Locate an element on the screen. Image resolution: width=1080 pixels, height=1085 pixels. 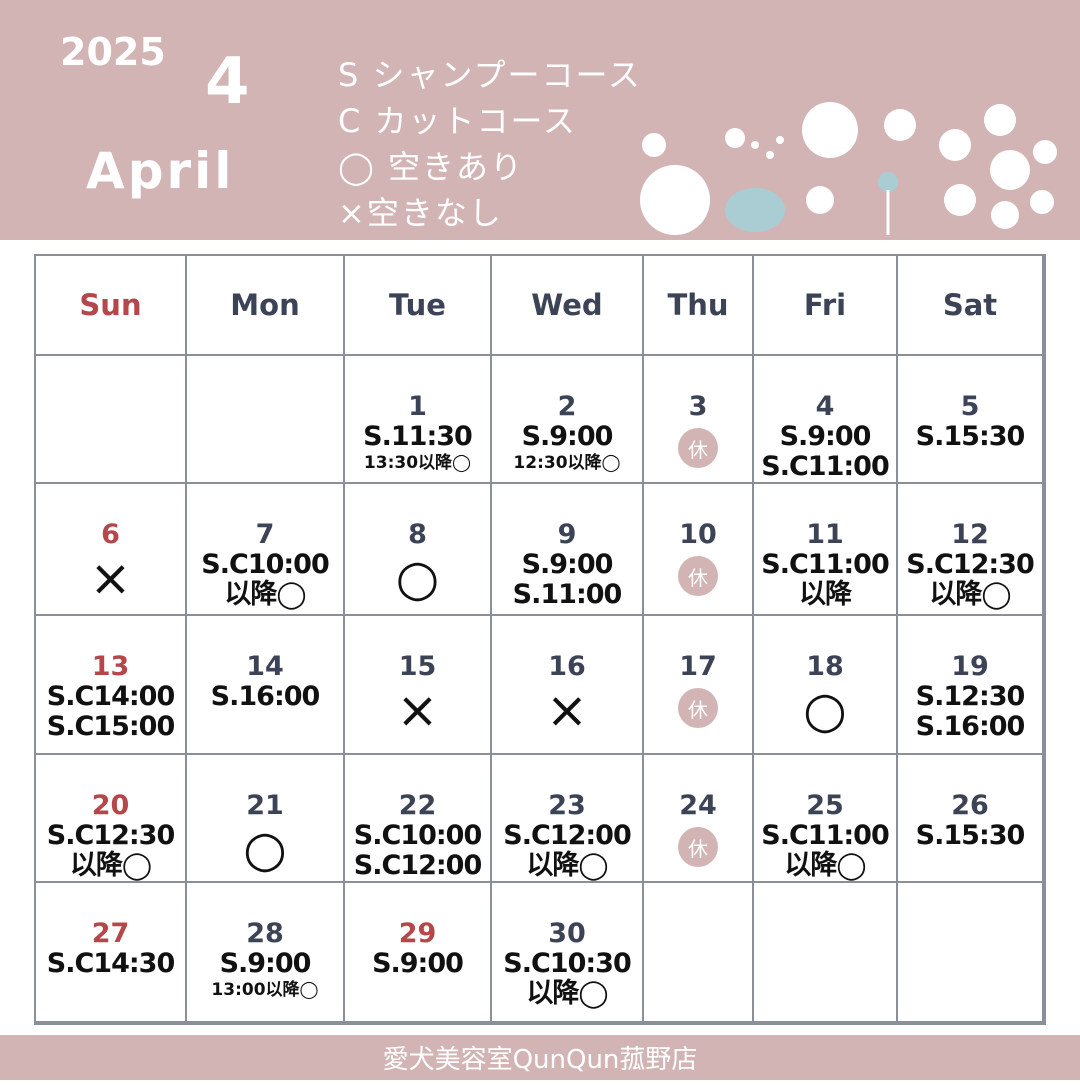
weekday-header: Fri is located at coordinates (826, 306).